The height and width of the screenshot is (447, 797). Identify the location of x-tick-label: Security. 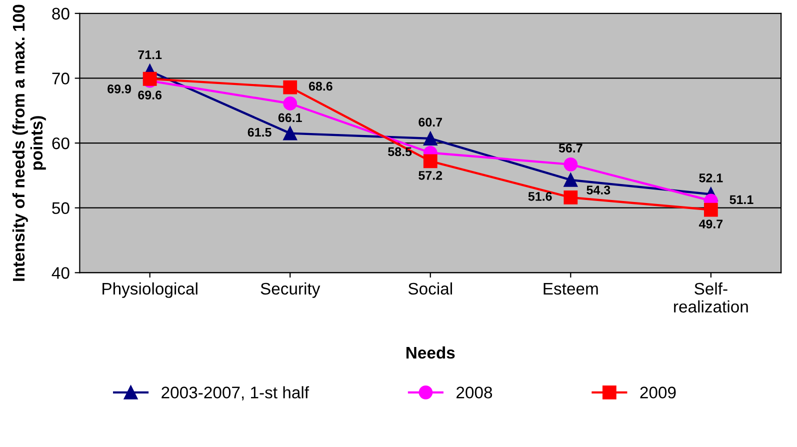
(290, 290).